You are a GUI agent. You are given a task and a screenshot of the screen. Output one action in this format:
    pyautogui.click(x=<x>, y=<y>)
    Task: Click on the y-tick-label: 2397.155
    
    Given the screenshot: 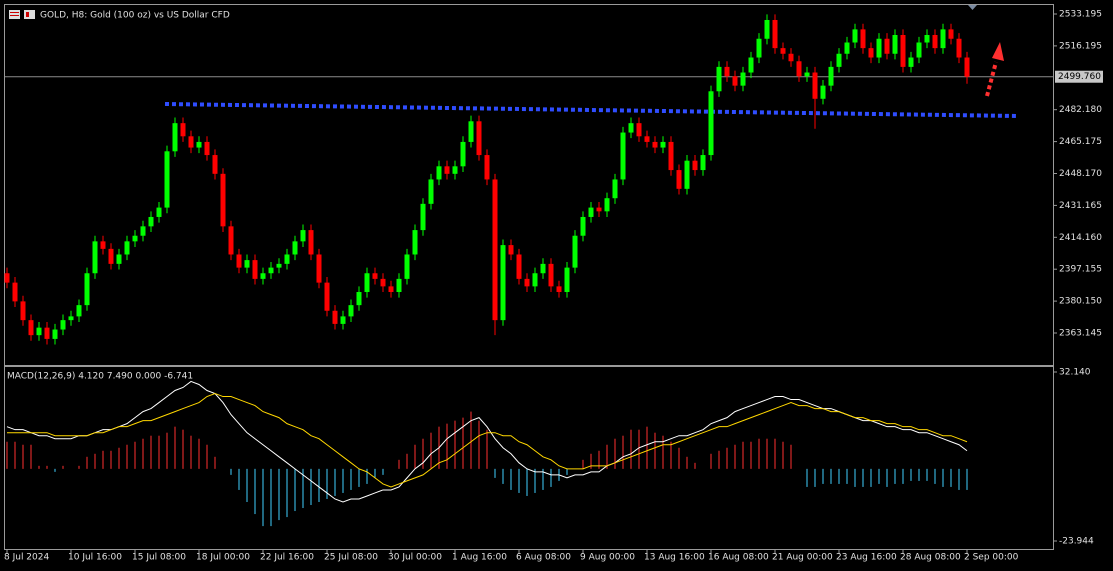 What is the action you would take?
    pyautogui.click(x=1080, y=270)
    